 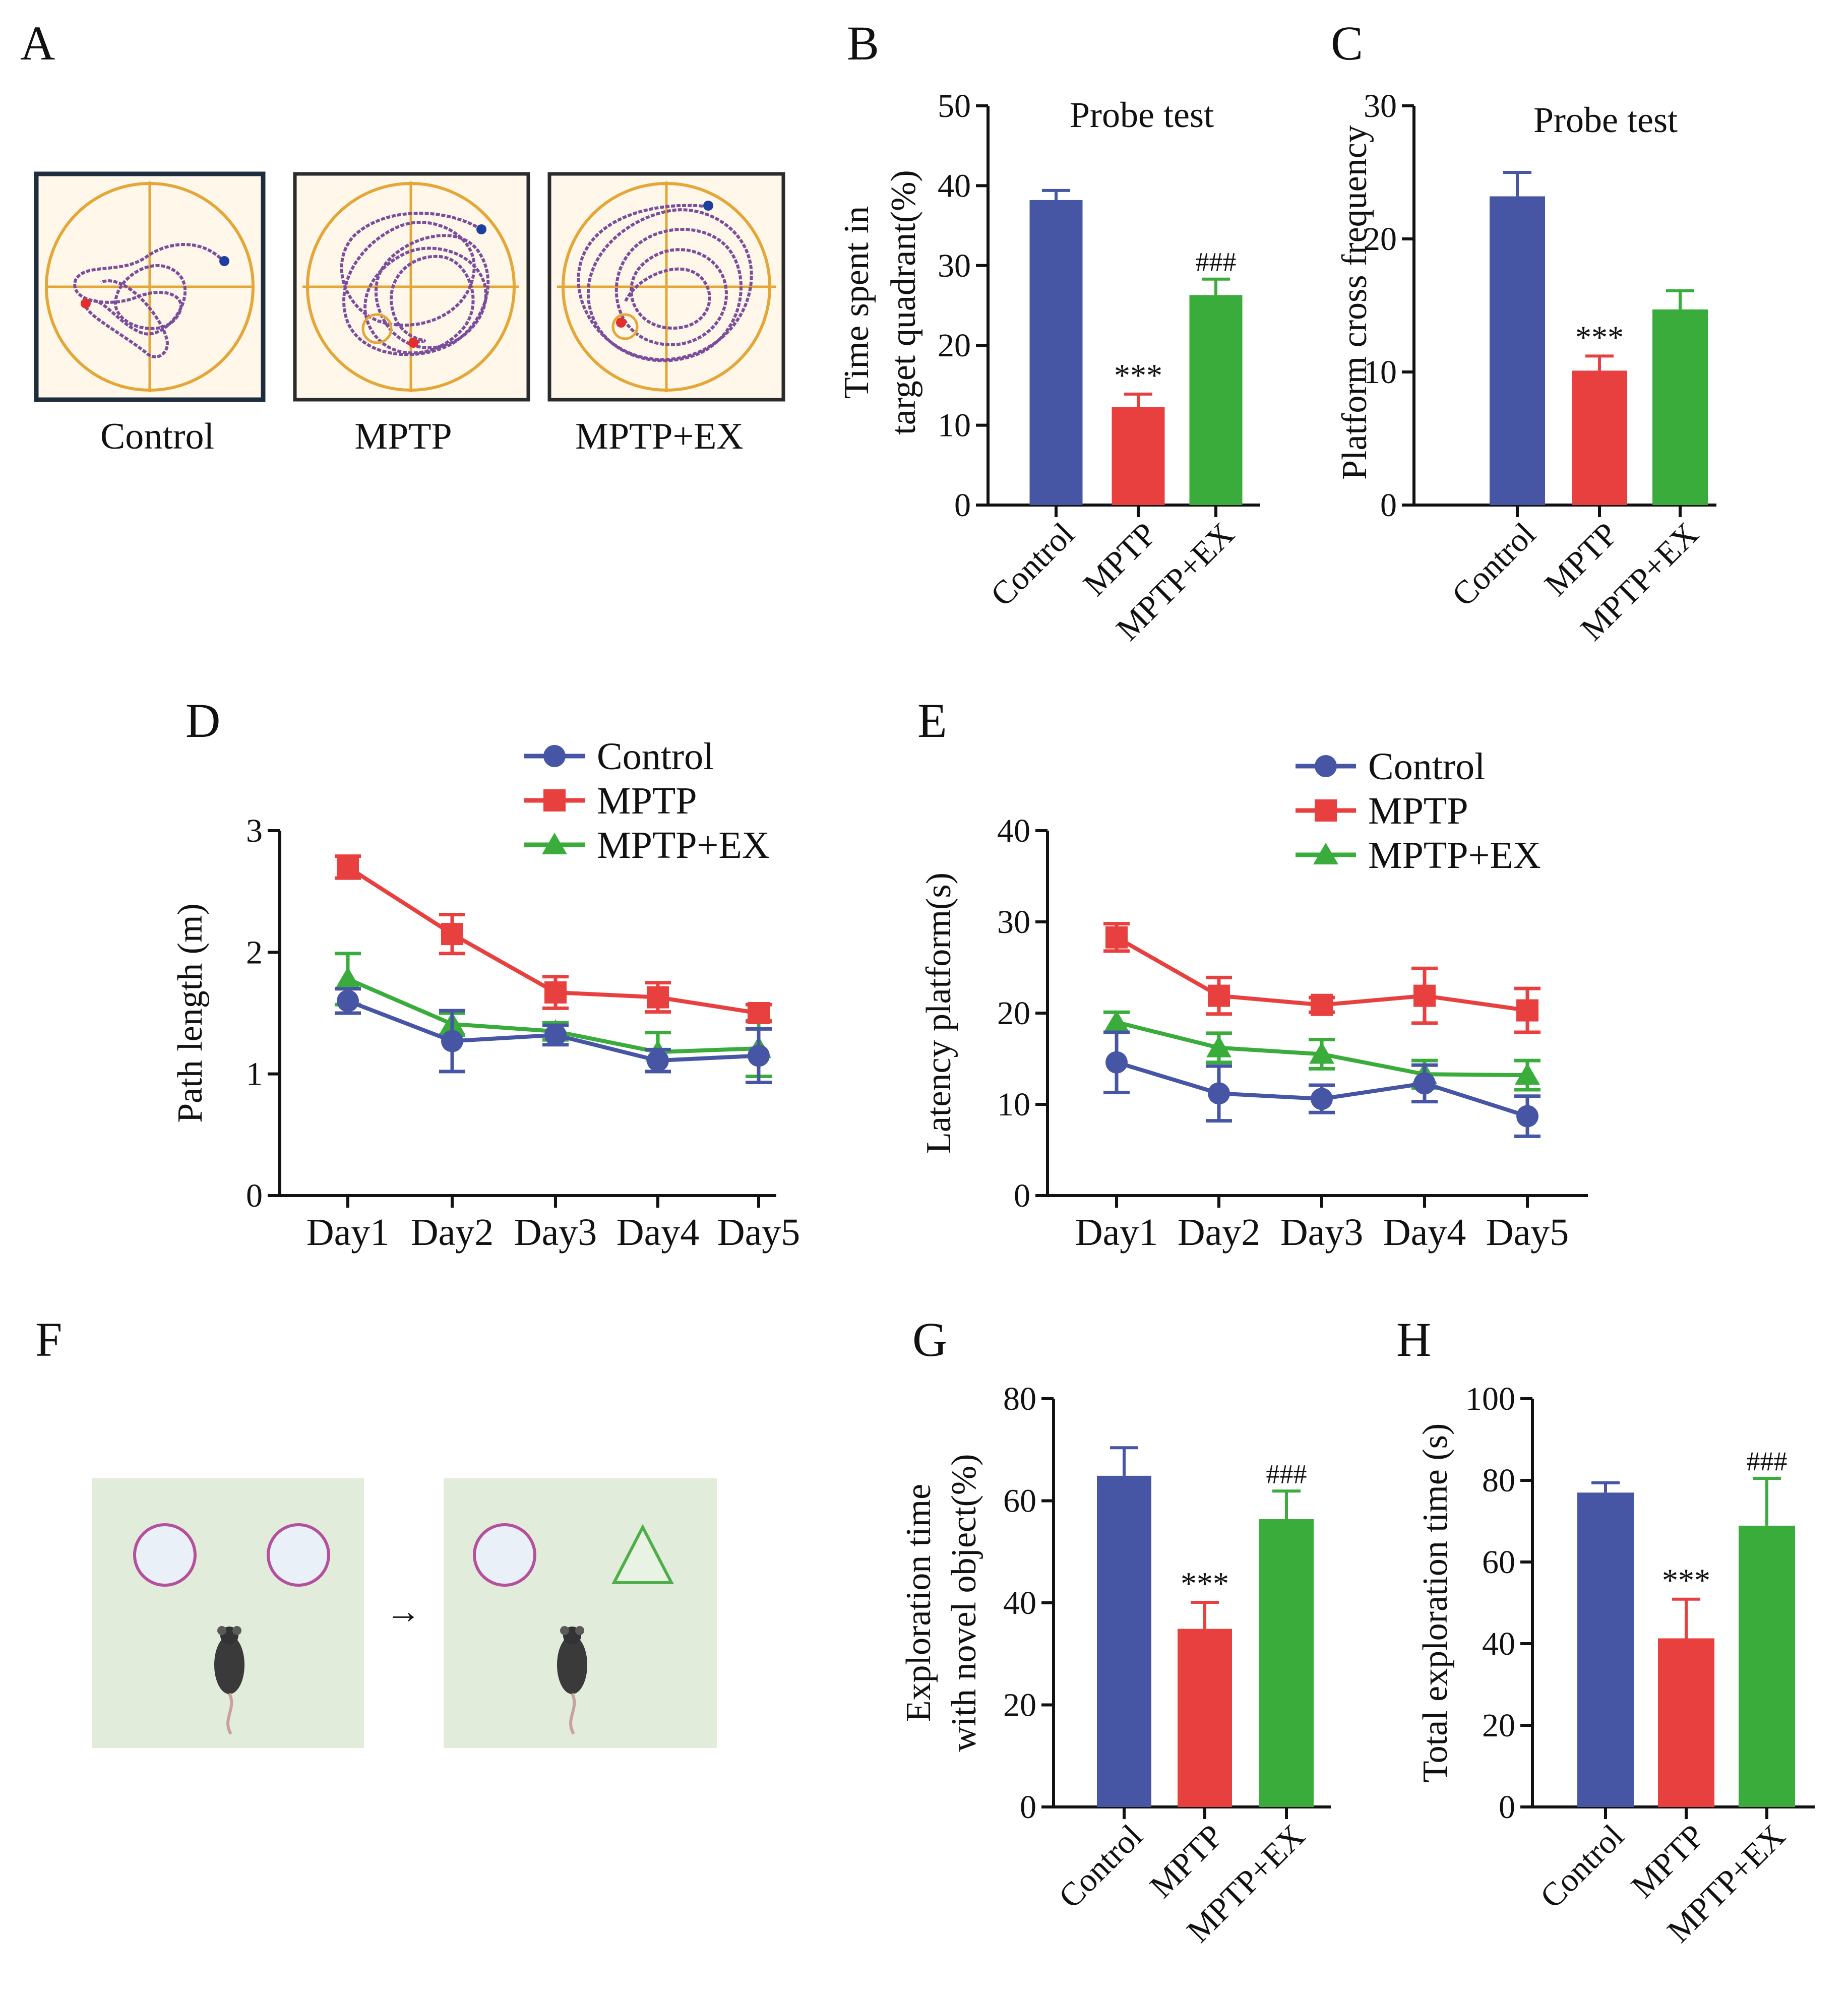 What do you see at coordinates (903, 302) in the screenshot?
I see `y-axis-title: target quadrant(%)` at bounding box center [903, 302].